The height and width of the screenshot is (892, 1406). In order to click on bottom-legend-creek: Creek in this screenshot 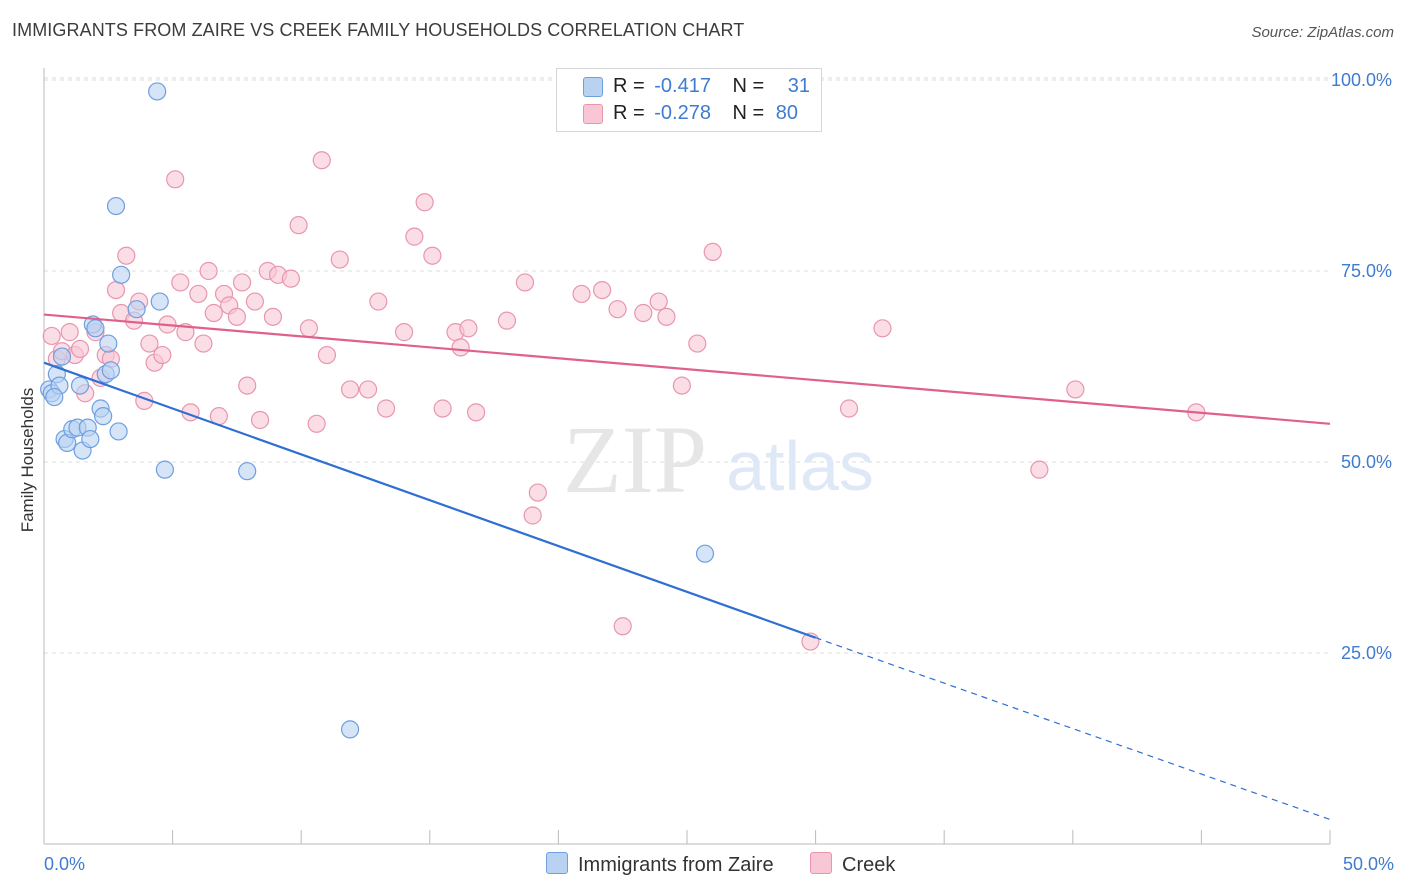, I will do `click(852, 864)`.